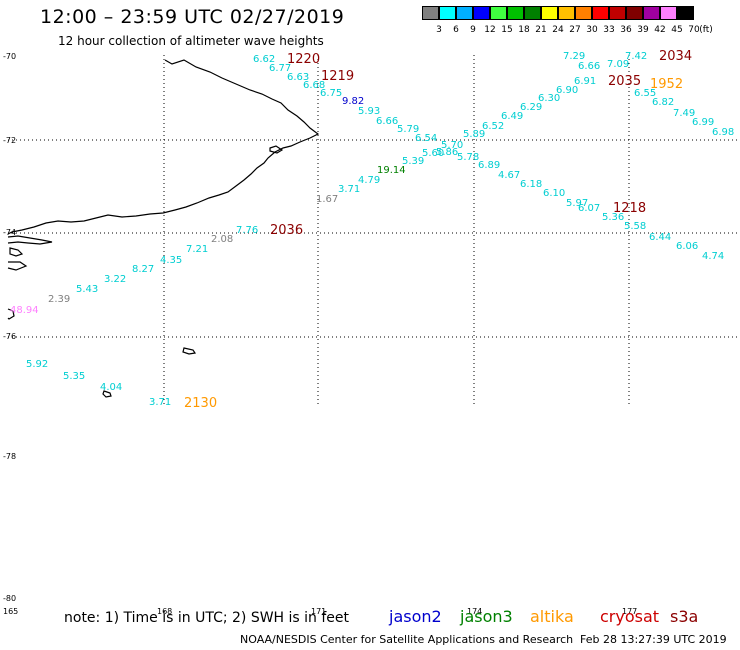  I want to click on pass-time-label: 1952, so click(667, 84).